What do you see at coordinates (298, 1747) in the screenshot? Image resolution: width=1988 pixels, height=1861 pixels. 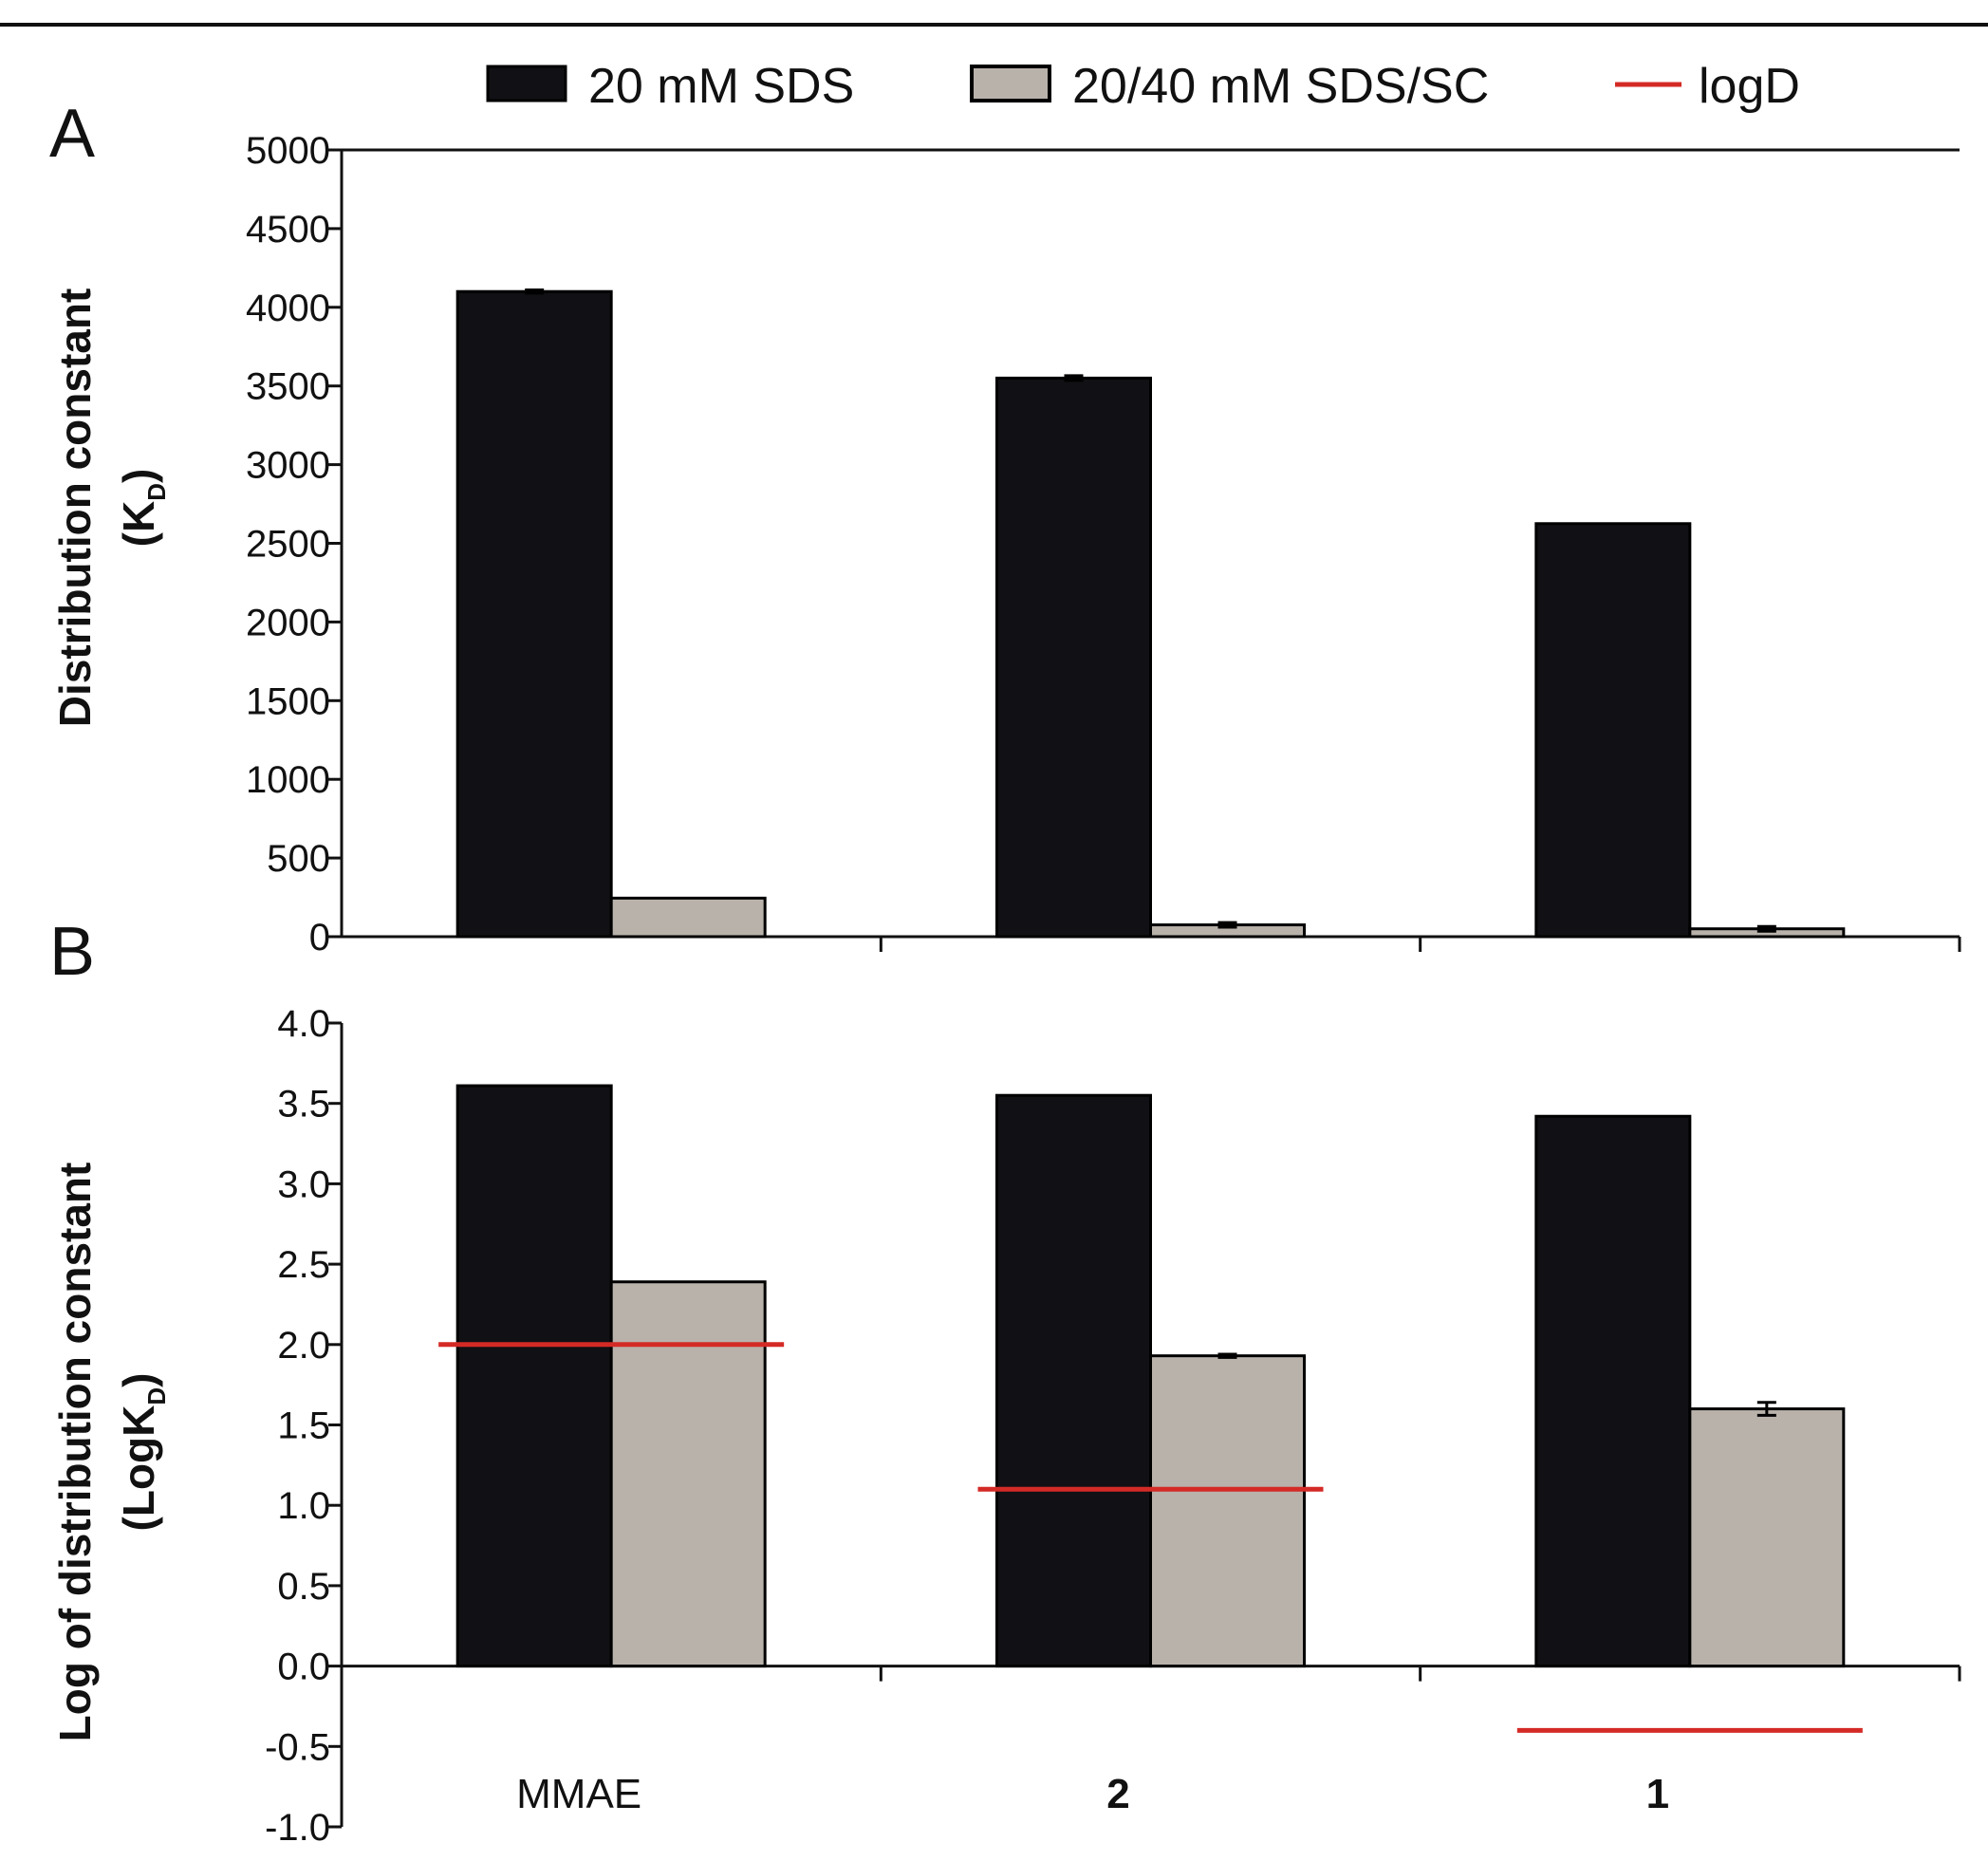 I see `panel-b-y-tick-label: -0.5` at bounding box center [298, 1747].